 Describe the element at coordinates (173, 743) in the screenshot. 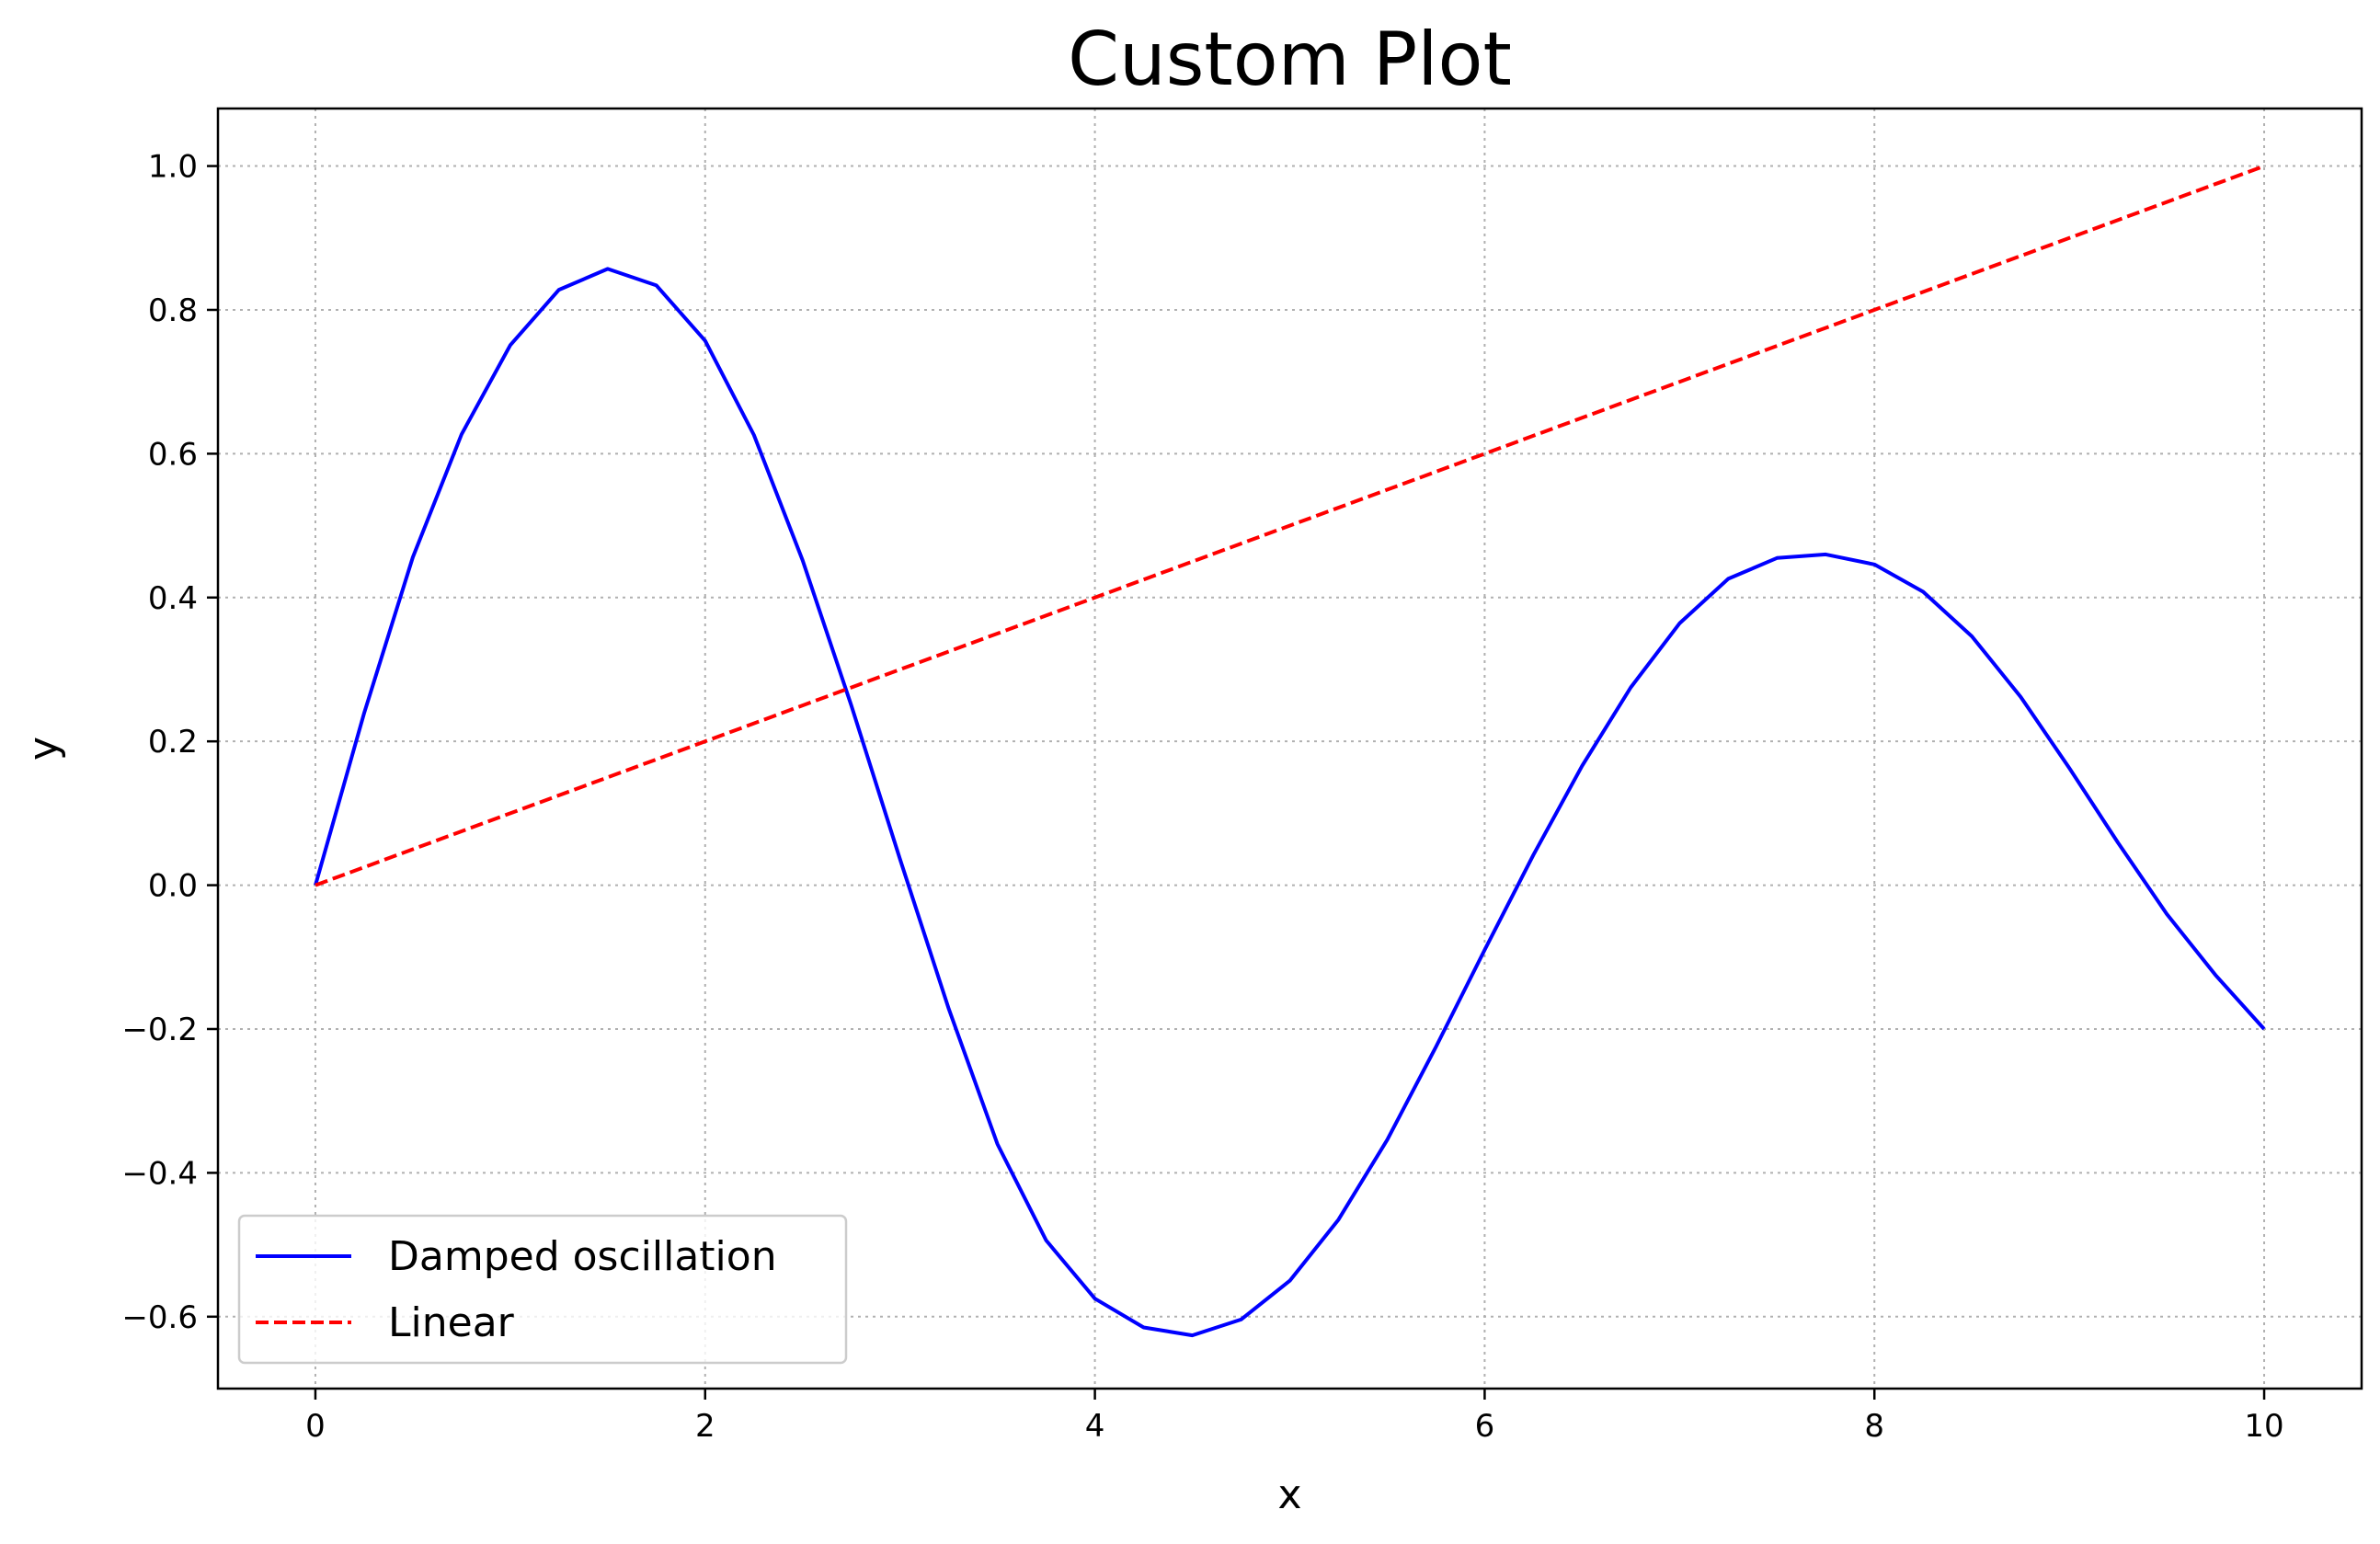

I see `y-tick-label: 0.2` at that location.